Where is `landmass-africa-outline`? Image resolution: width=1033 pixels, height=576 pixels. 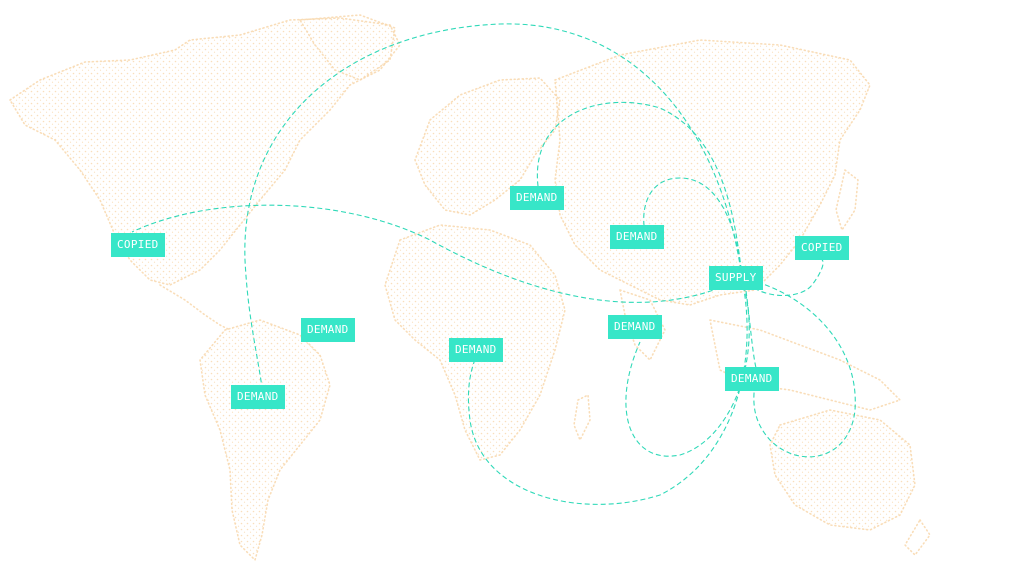
landmass-africa-outline is located at coordinates (475, 342).